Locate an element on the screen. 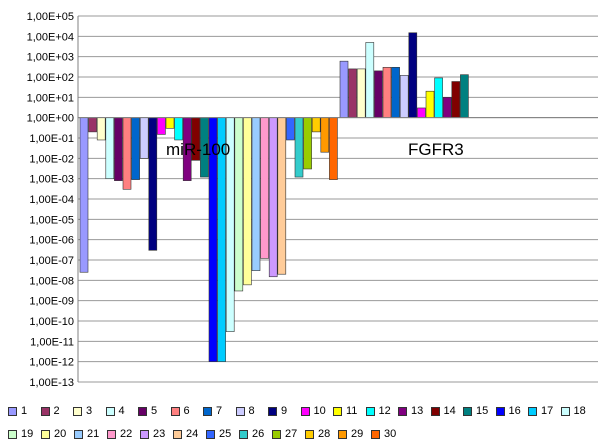 The width and height of the screenshot is (600, 446). legend-label: 9 is located at coordinates (284, 411).